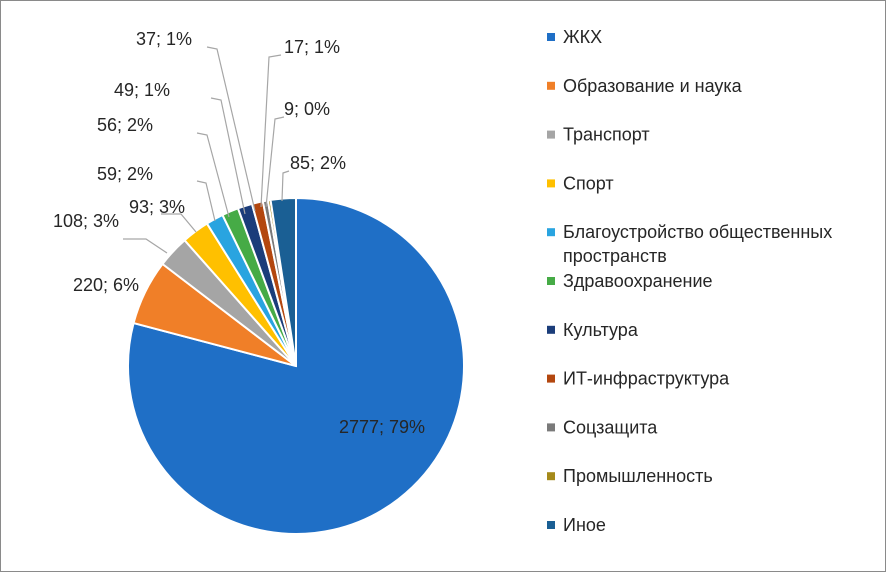 This screenshot has height=573, width=886. Describe the element at coordinates (312, 47) in the screenshot. I see `data-label: 17; 1%` at that location.